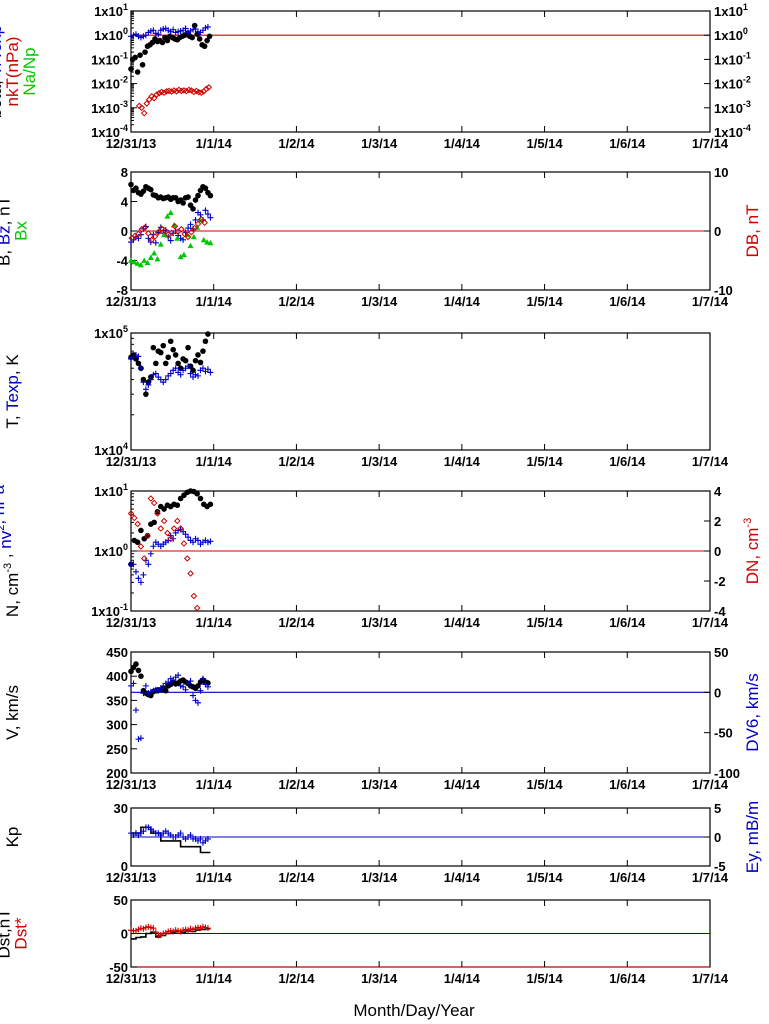  I want to click on axis-title-segment: nkT(nPa), so click(12, 72).